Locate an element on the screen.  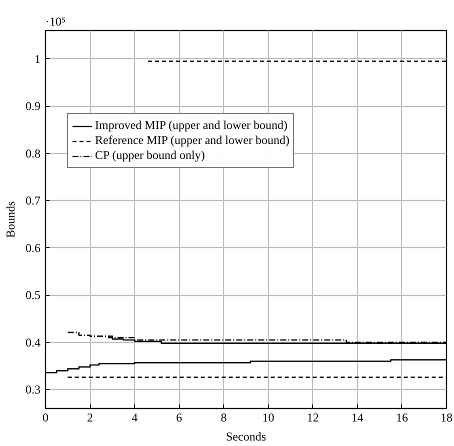
y-tick-label: 0.8 is located at coordinates (33, 153).